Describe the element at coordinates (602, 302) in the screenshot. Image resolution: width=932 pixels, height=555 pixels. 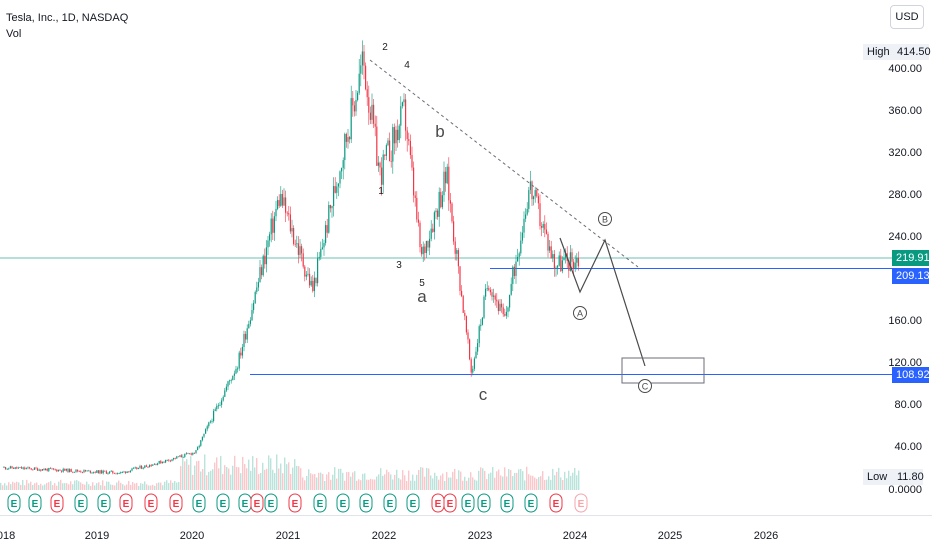
I see `projection-path` at that location.